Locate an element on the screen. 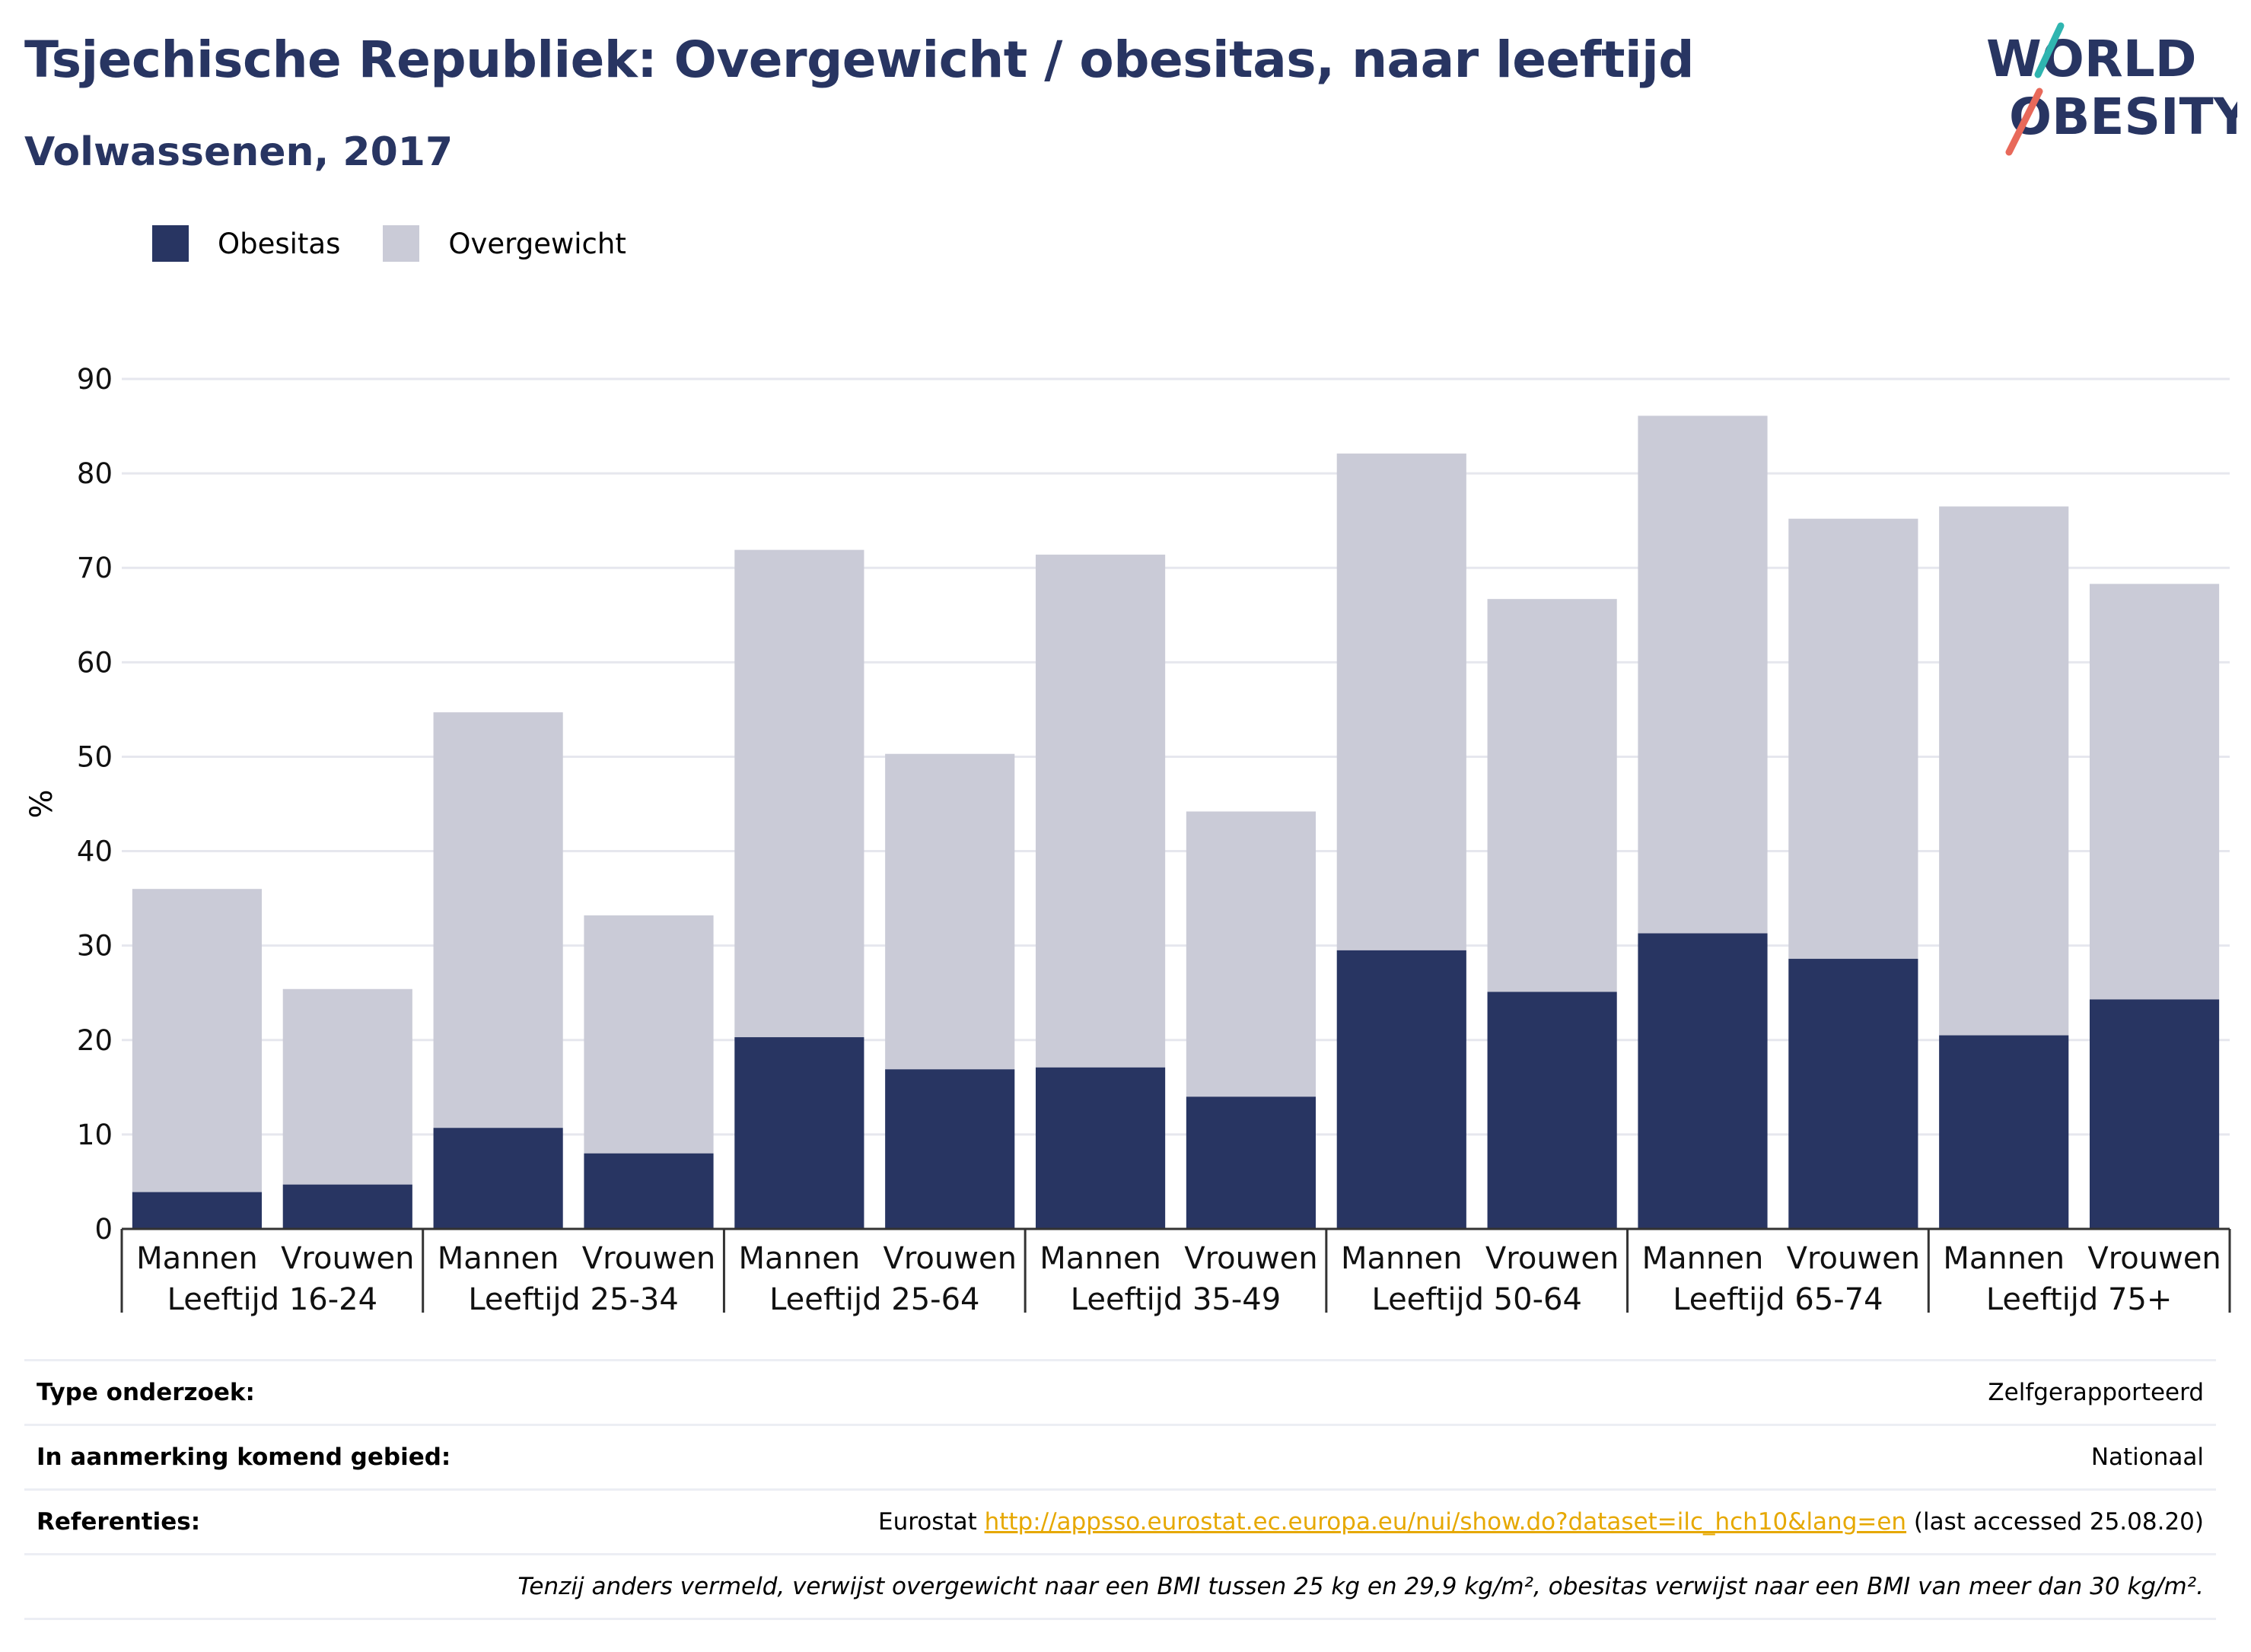  group-label-1: Leeftijd 25-34 is located at coordinates (573, 1299).